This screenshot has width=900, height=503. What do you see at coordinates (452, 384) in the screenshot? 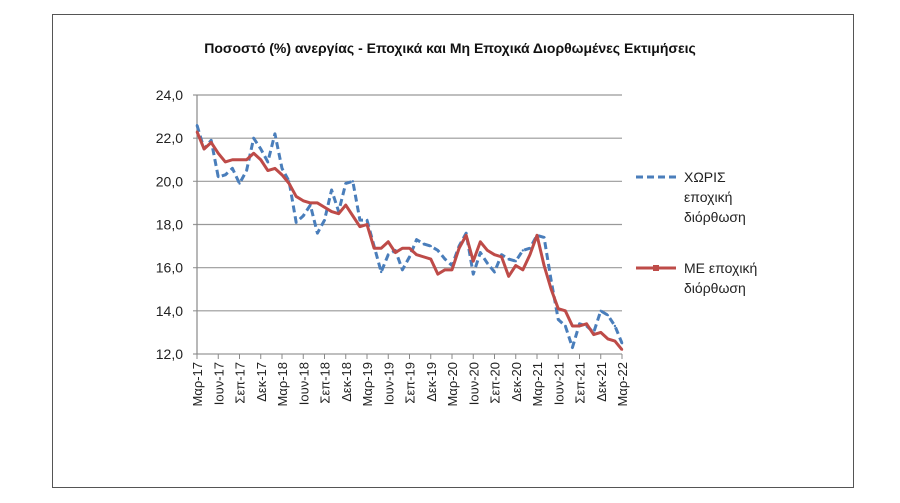
I see `x-tick-label: Μαρ-20` at bounding box center [452, 384].